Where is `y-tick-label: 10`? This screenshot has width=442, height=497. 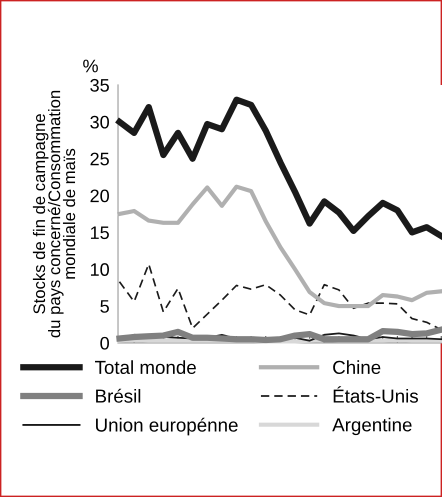
y-tick-label: 10 is located at coordinates (99, 269).